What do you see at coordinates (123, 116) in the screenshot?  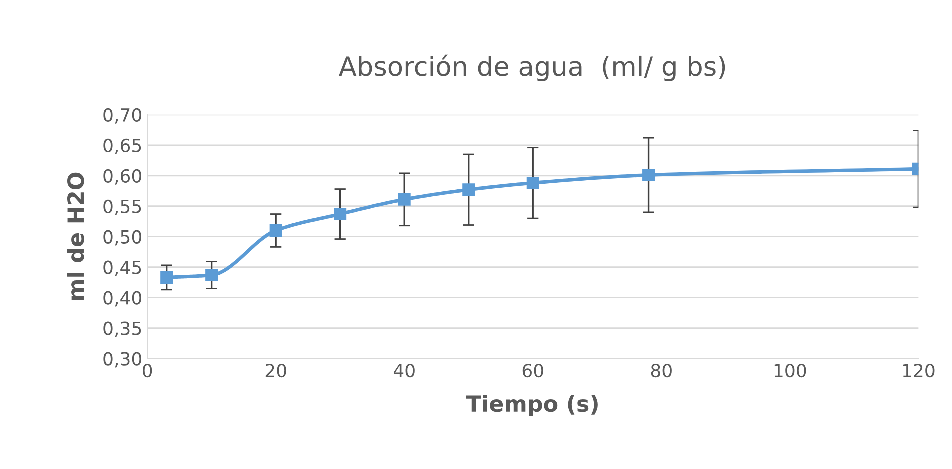 I see `y-tick-label: 0,70` at bounding box center [123, 116].